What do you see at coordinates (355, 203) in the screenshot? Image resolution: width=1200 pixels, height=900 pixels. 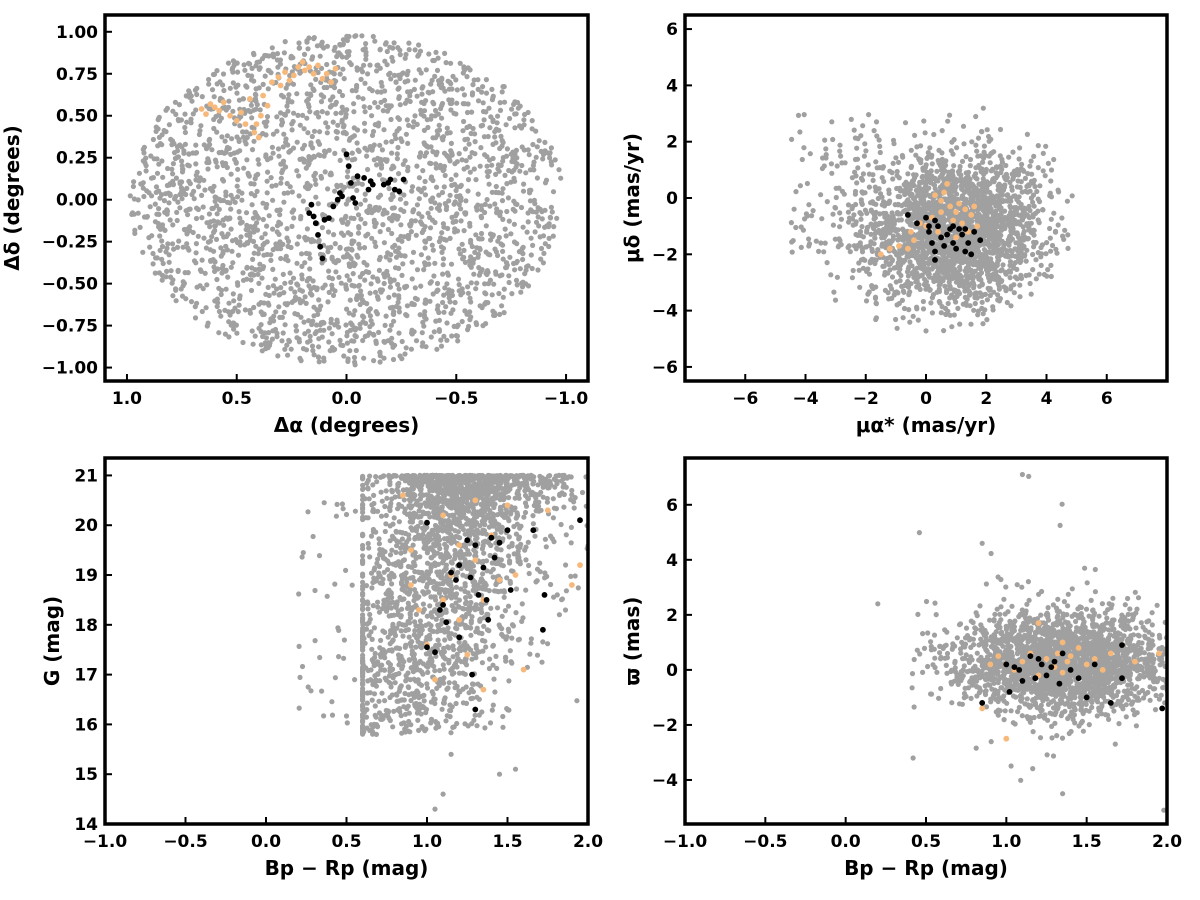 I see `sky-position-point-s2` at bounding box center [355, 203].